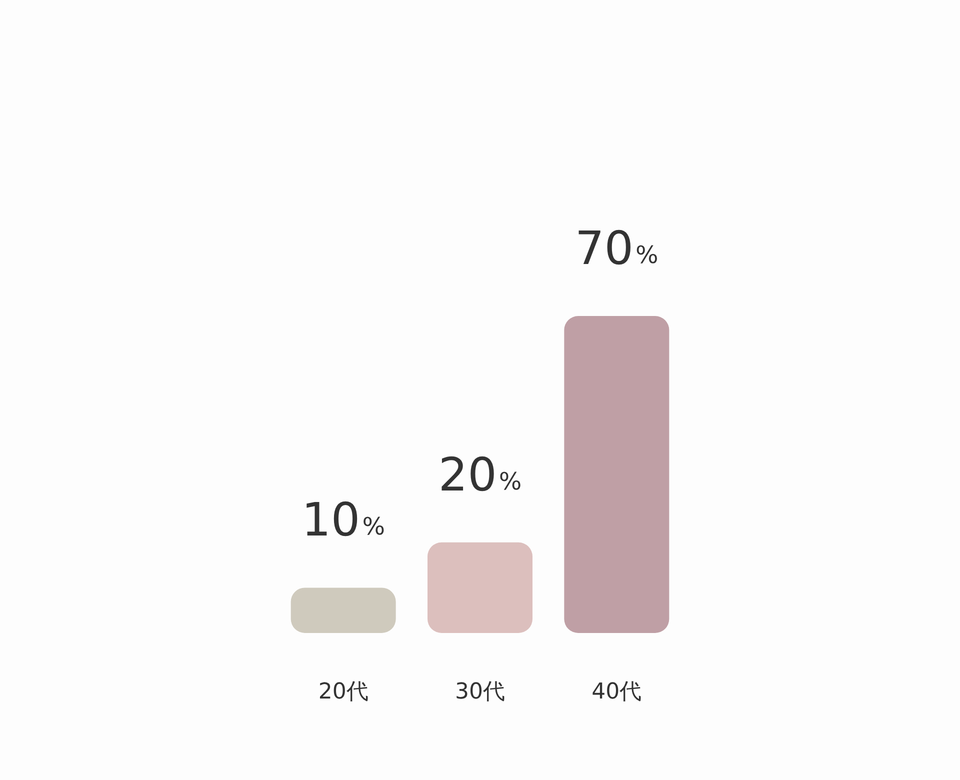 The height and width of the screenshot is (780, 960). I want to click on data-label: 70%, so click(616, 248).